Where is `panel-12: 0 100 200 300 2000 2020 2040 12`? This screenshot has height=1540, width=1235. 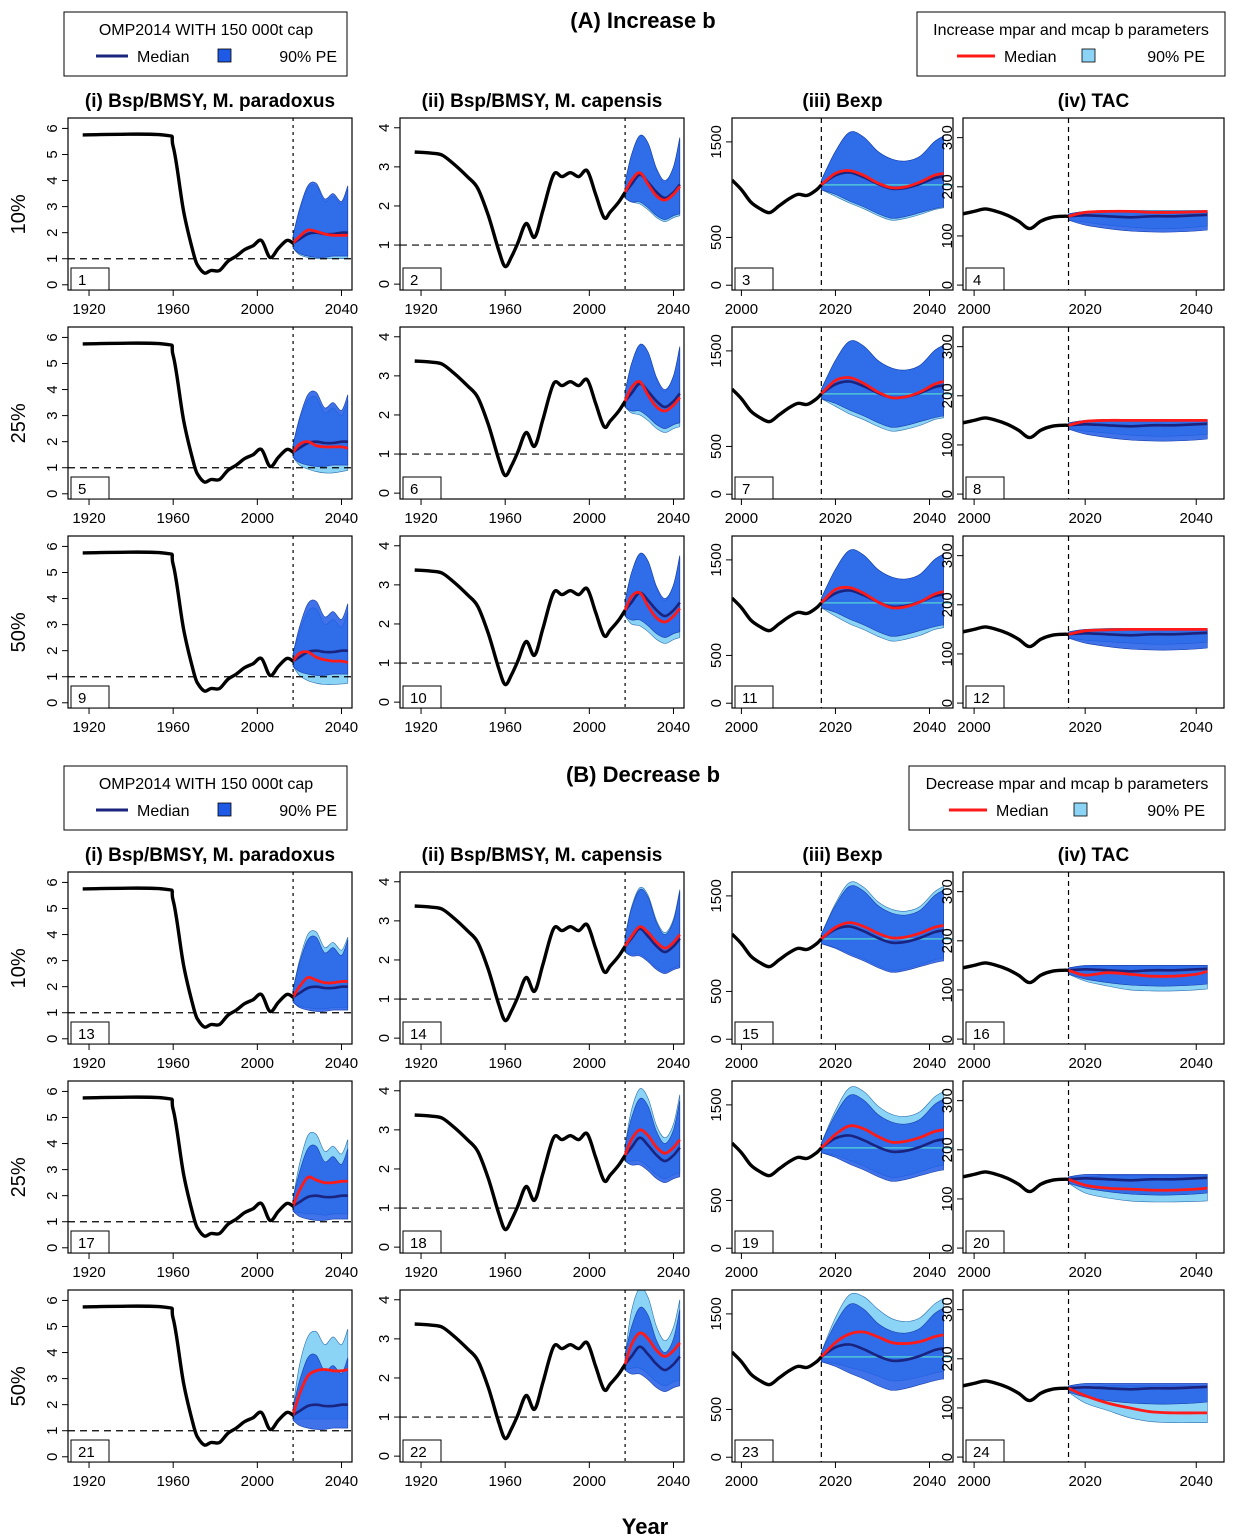 panel-12: 0 100 200 300 2000 2020 2040 12 is located at coordinates (1082, 635).